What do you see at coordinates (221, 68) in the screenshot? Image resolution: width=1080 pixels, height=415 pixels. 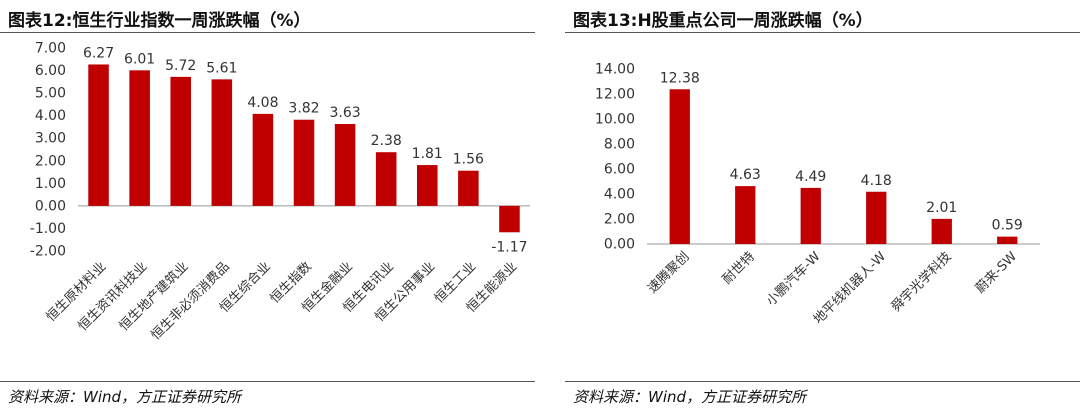 I see `bar-value-label: 5.61` at bounding box center [221, 68].